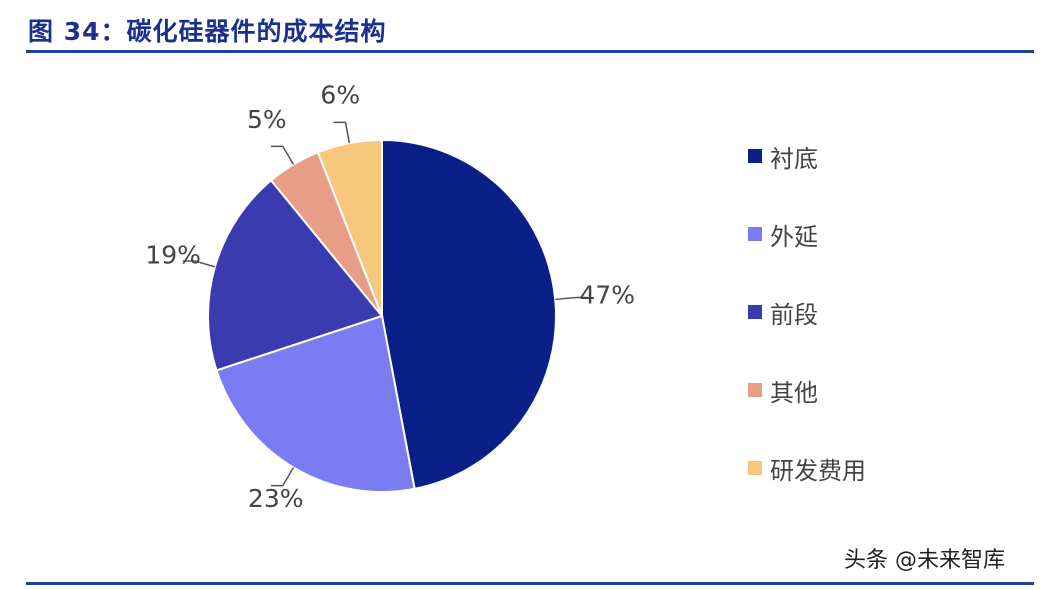 Image resolution: width=1052 pixels, height=590 pixels. I want to click on leader-line-front-end, so click(199, 264).